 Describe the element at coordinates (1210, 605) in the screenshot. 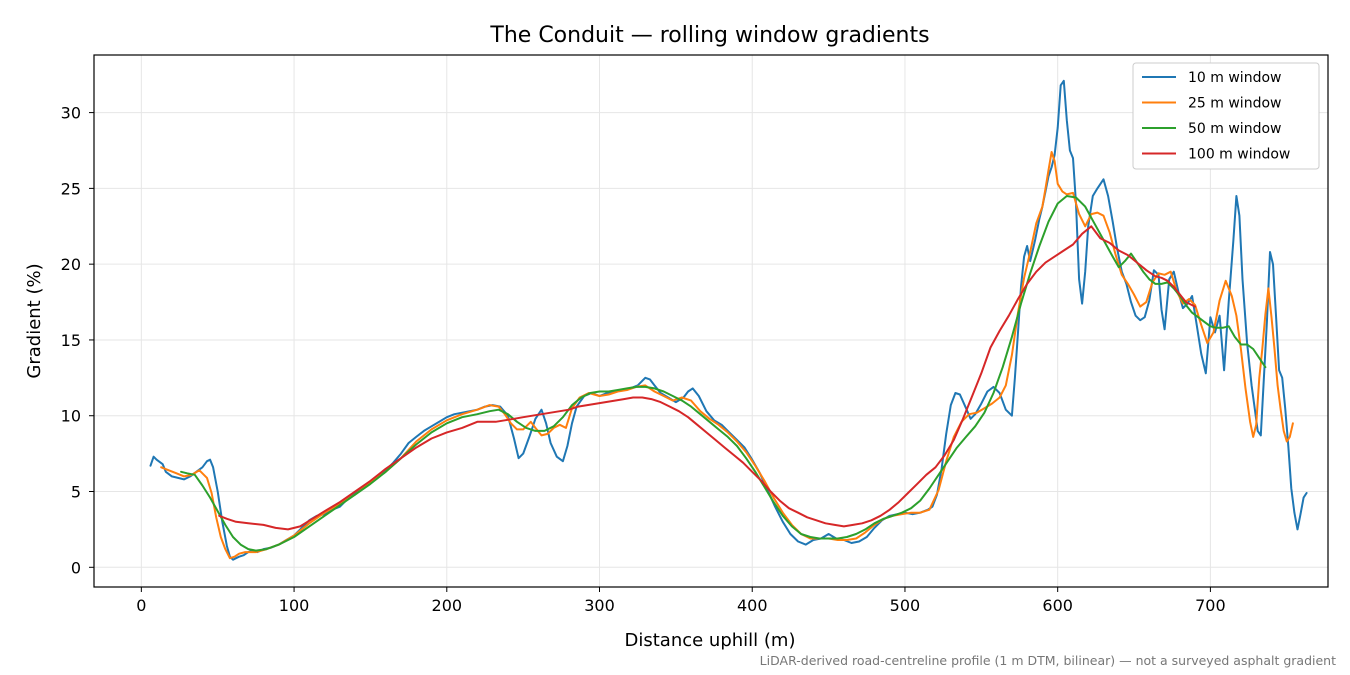

I see `x-tick-label: 700` at that location.